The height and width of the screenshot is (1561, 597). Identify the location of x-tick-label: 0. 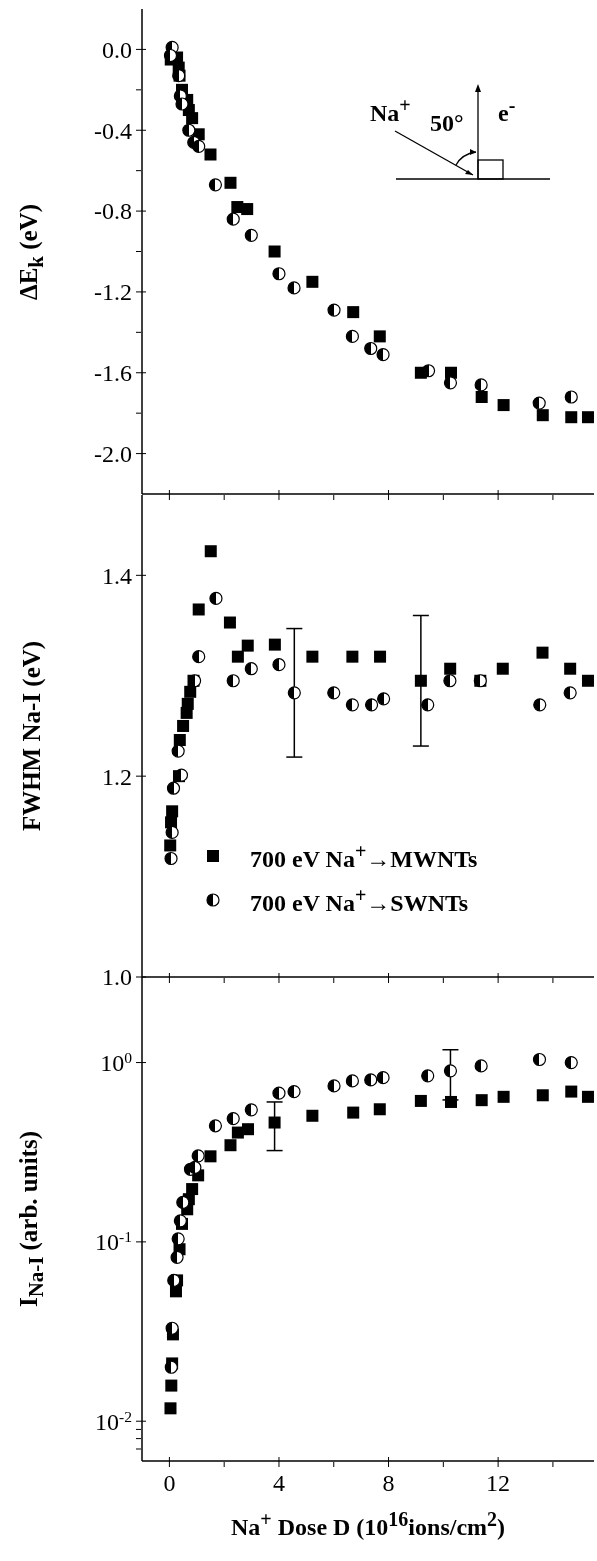
(169, 1483).